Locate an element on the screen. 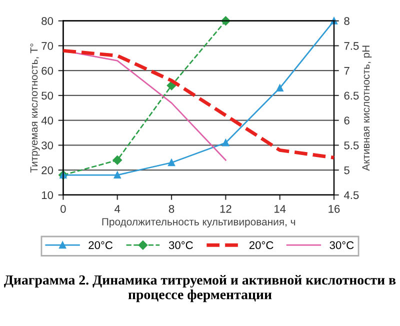 This screenshot has height=326, width=400. y-tick-label: 50 is located at coordinates (48, 96).